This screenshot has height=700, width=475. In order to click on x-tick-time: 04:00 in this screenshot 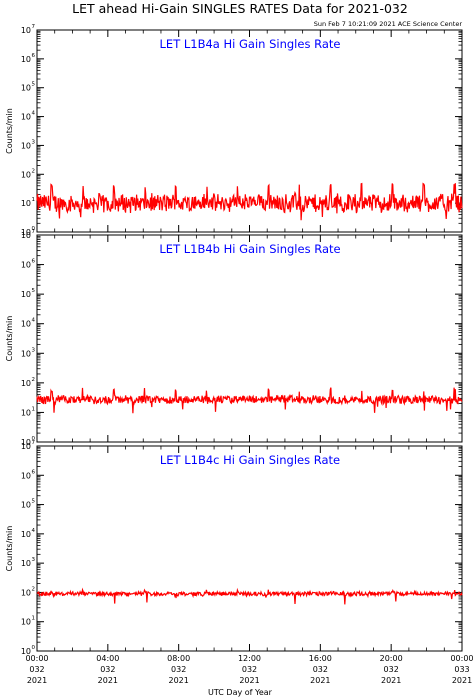, I will do `click(107, 658)`.